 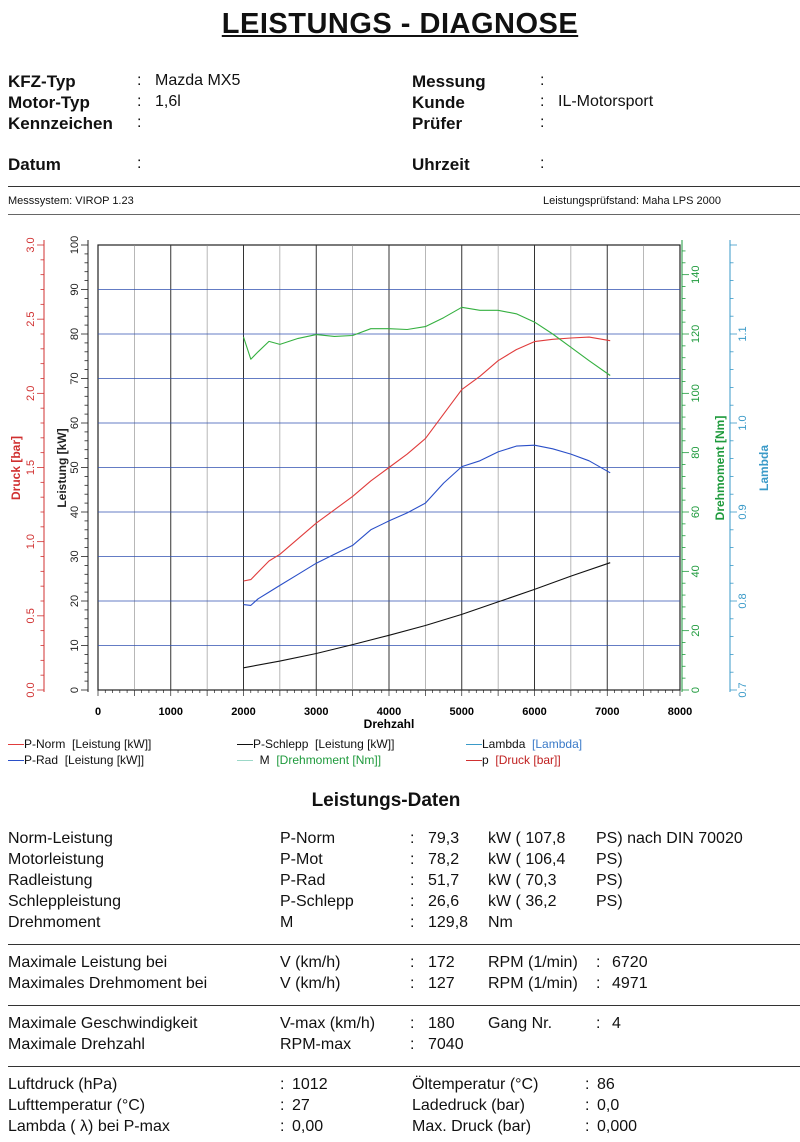 What do you see at coordinates (441, 983) in the screenshot?
I see `value: 127` at bounding box center [441, 983].